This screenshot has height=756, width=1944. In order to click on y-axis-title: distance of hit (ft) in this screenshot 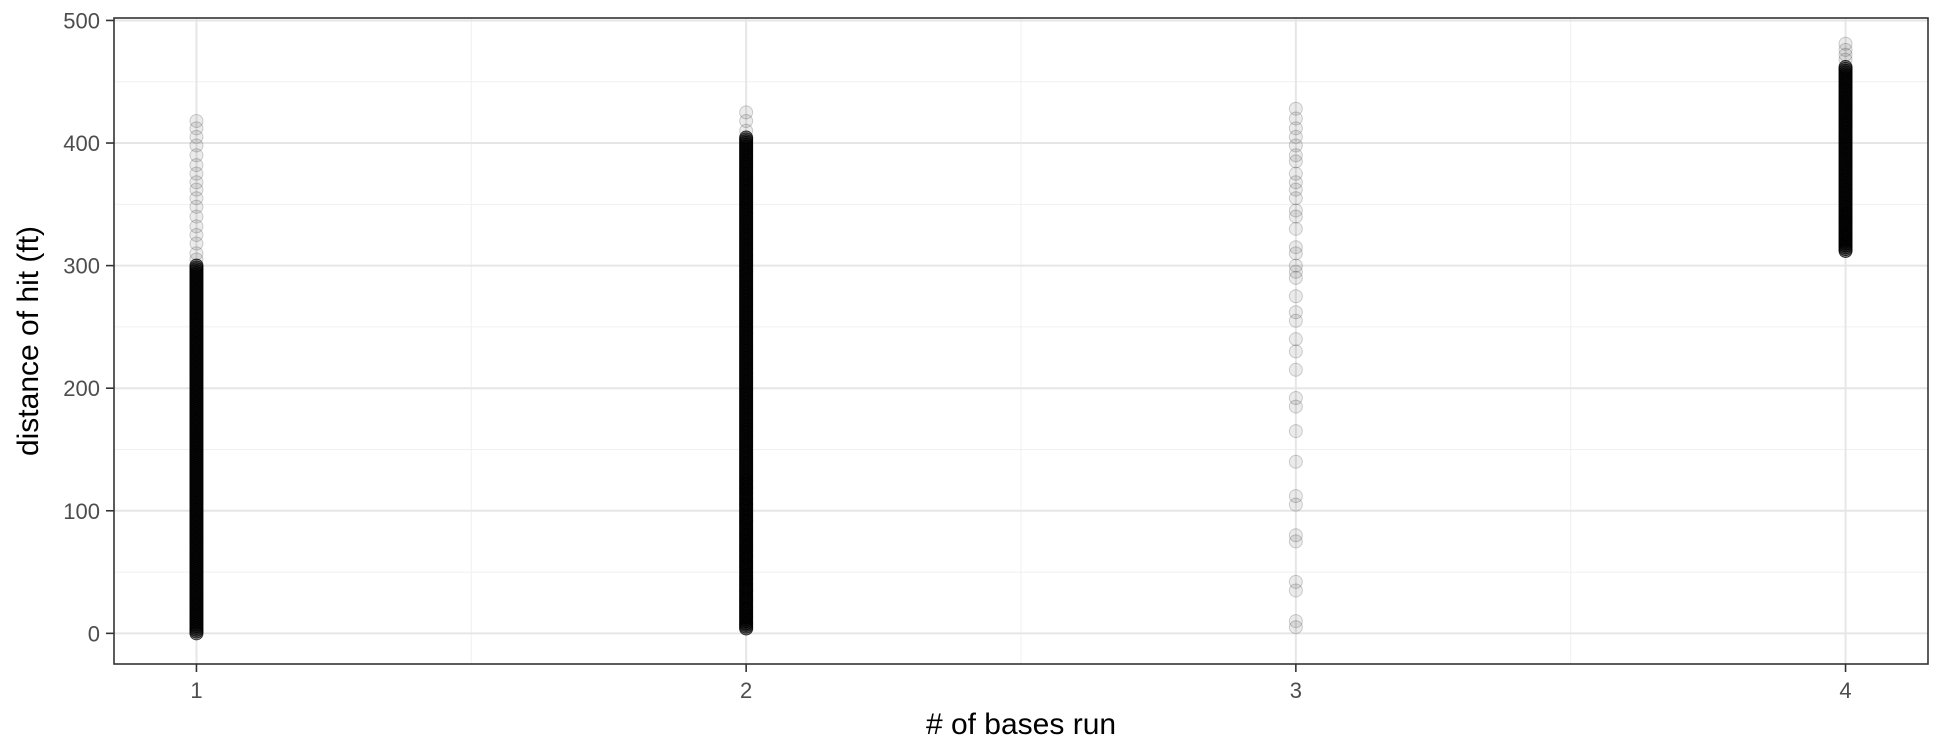, I will do `click(28, 341)`.